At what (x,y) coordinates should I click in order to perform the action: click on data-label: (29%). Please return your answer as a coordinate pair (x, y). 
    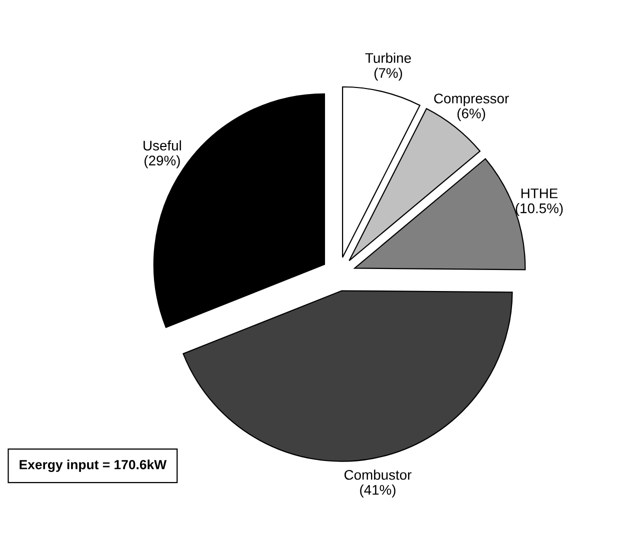
    Looking at the image, I should click on (162, 161).